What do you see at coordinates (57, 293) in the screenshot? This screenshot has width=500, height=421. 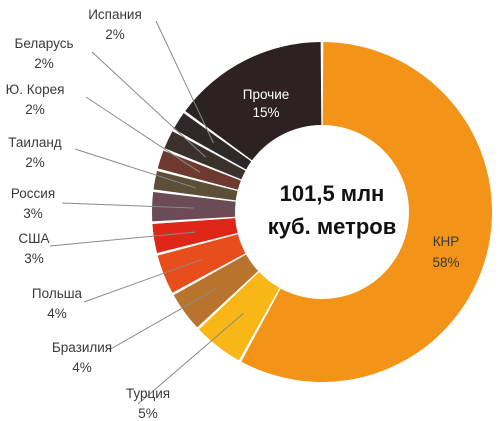 I see `slice-label-3: Польша` at bounding box center [57, 293].